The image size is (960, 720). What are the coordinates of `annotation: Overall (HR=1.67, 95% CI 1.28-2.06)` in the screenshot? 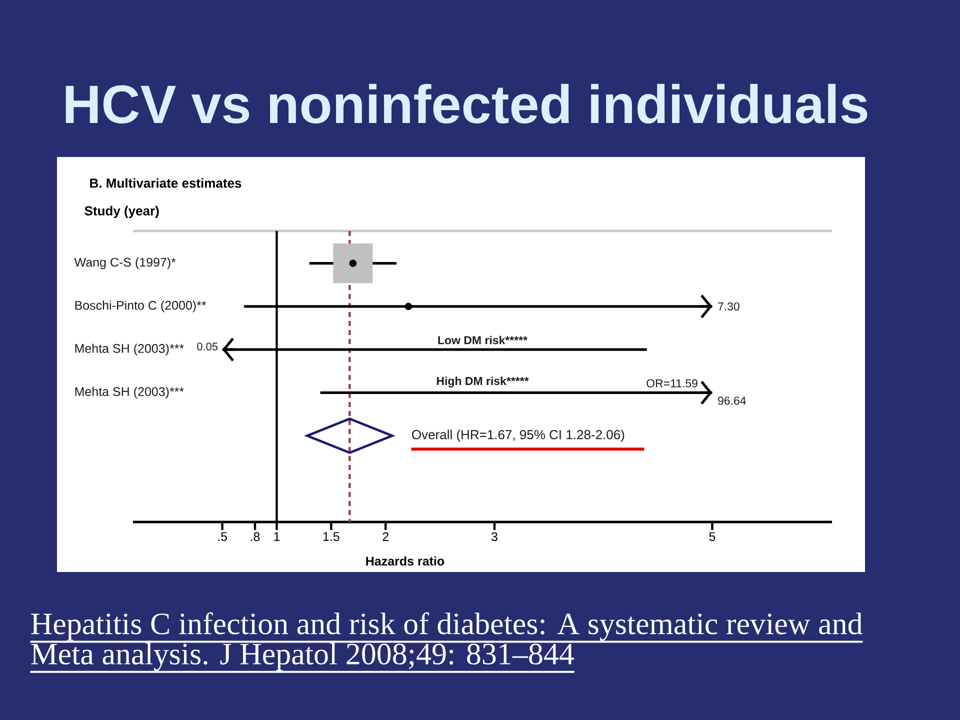 It's located at (518, 436).